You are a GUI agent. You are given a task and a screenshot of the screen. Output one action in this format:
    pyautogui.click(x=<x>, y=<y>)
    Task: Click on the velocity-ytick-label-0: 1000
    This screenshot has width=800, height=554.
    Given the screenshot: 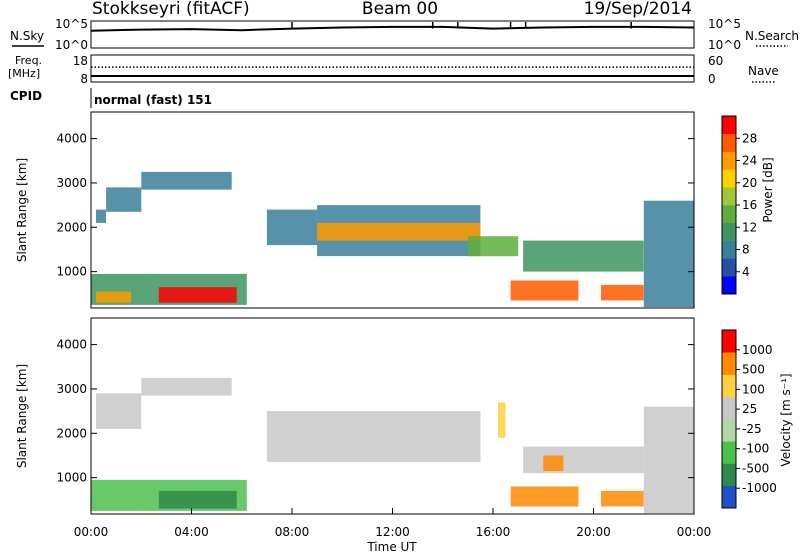 What is the action you would take?
    pyautogui.click(x=71, y=478)
    